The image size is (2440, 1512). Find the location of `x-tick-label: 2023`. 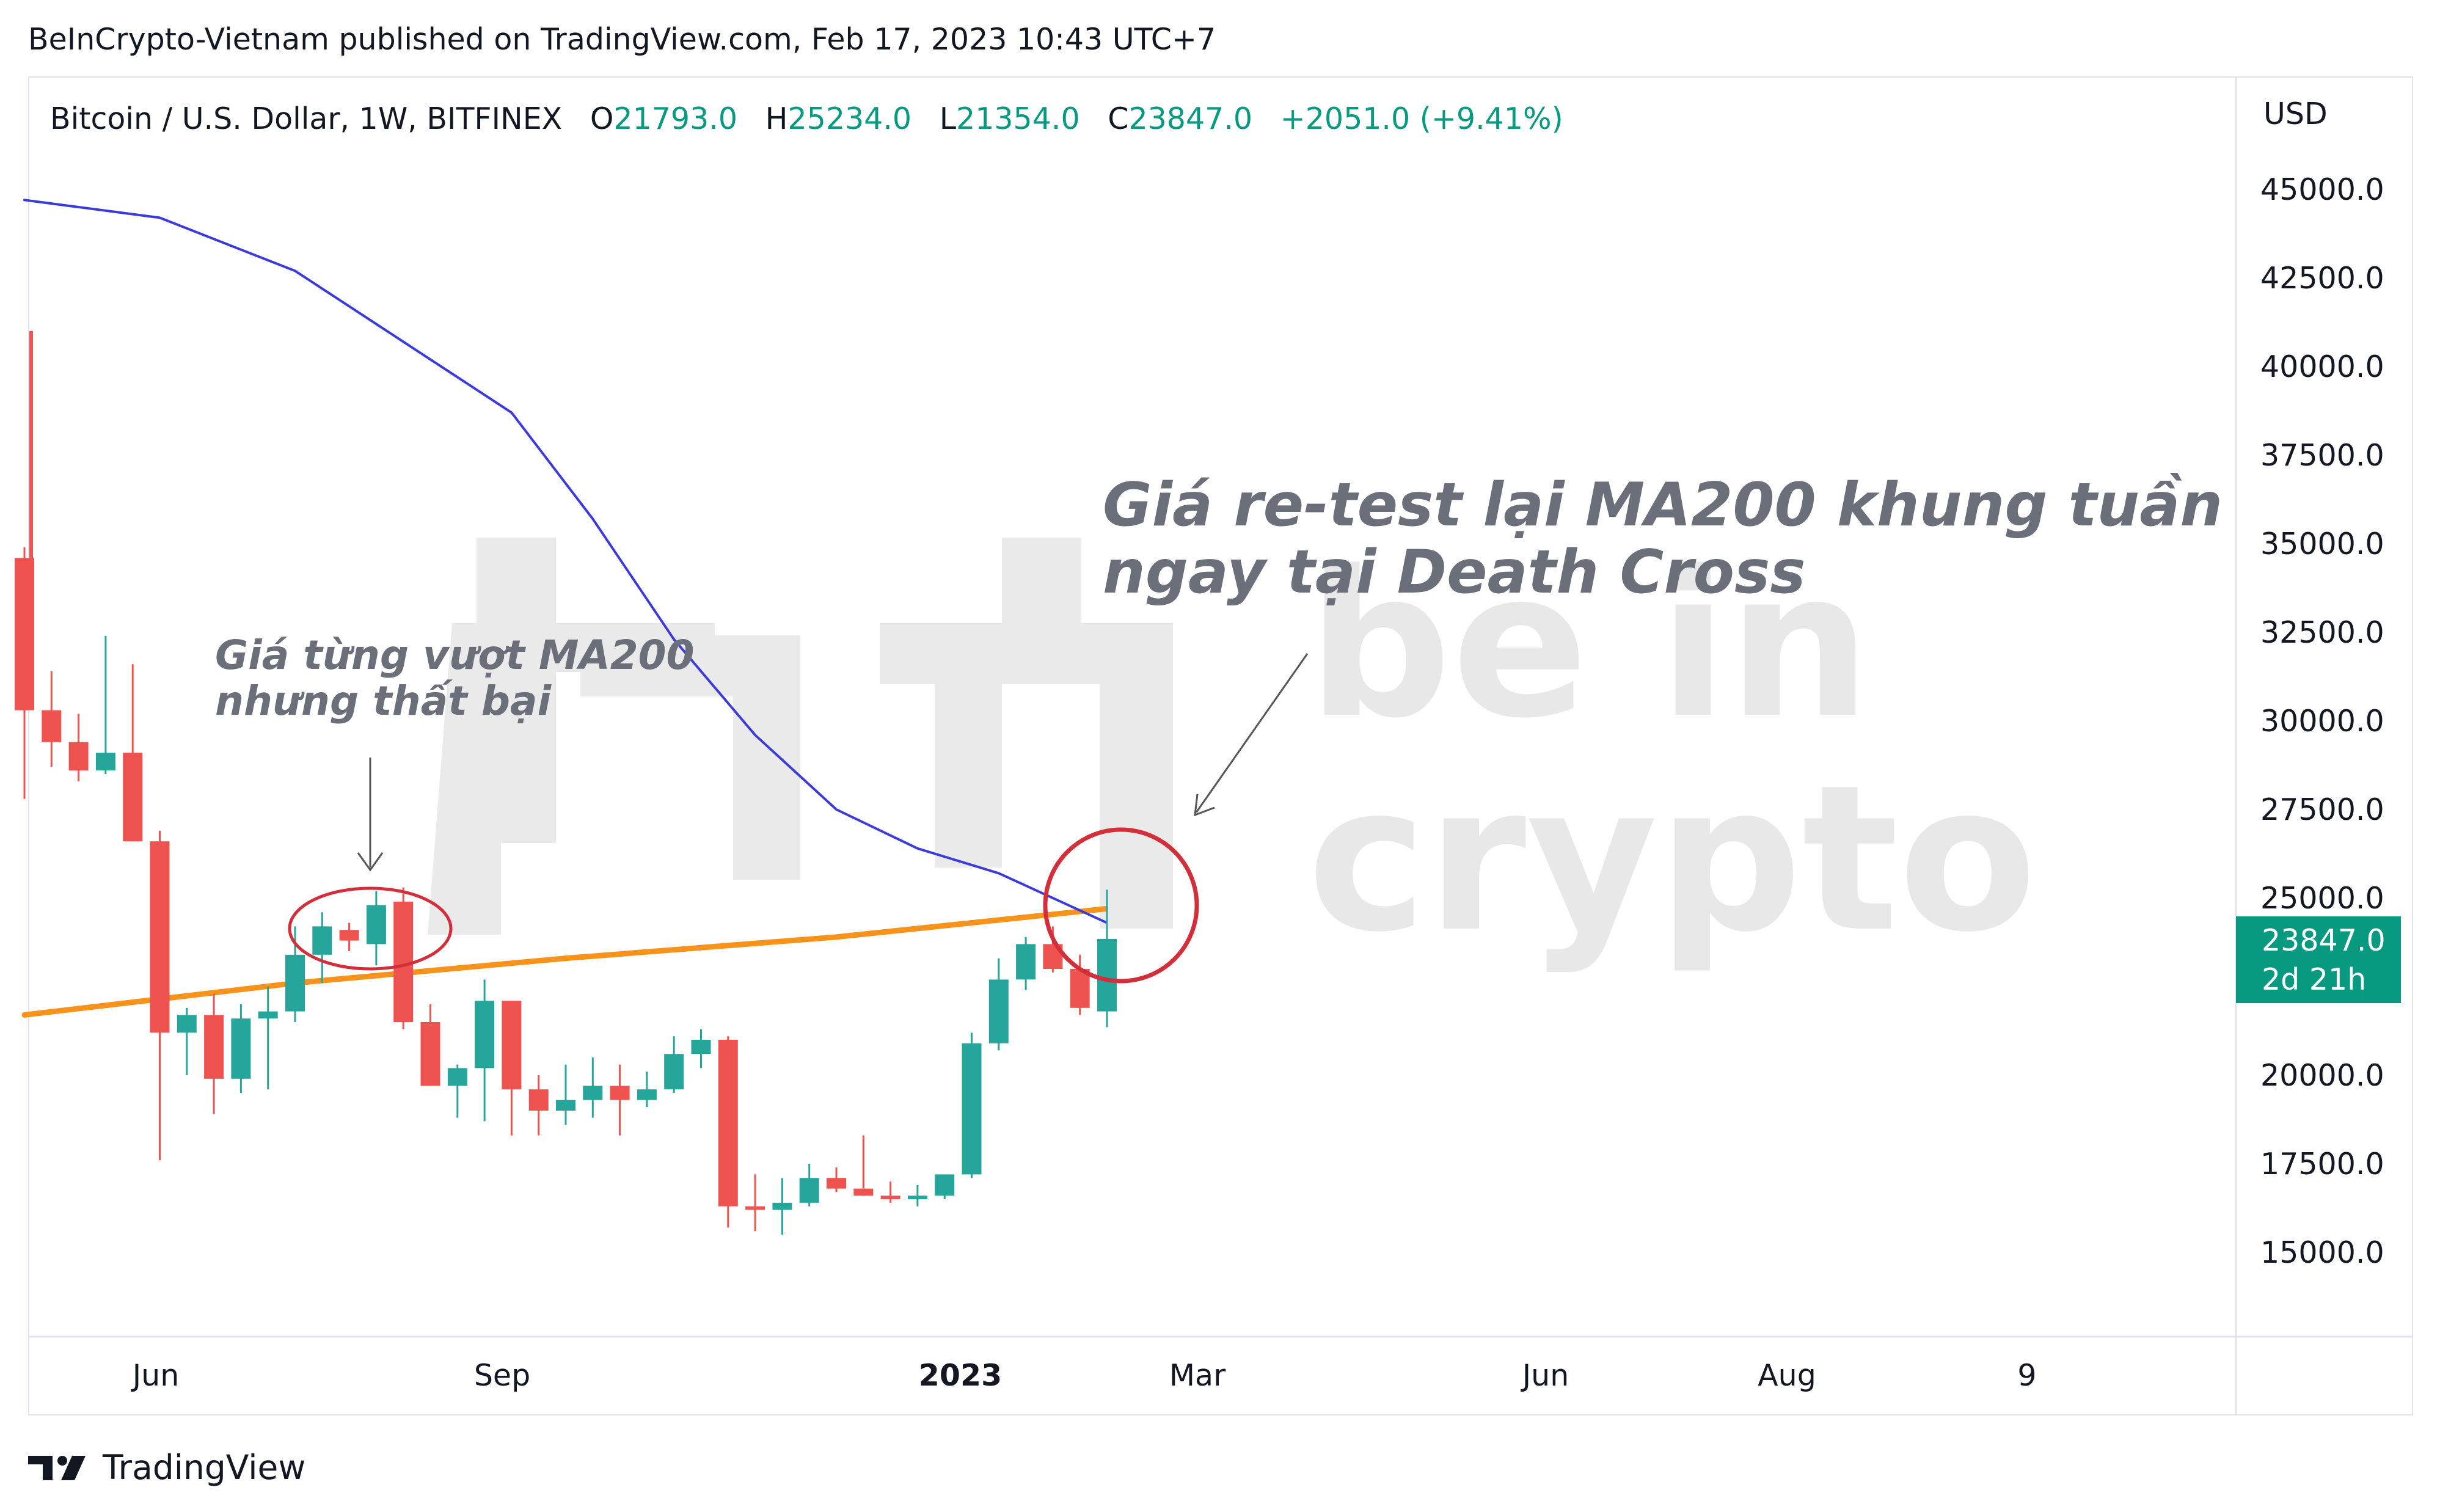

x-tick-label: 2023 is located at coordinates (960, 1375).